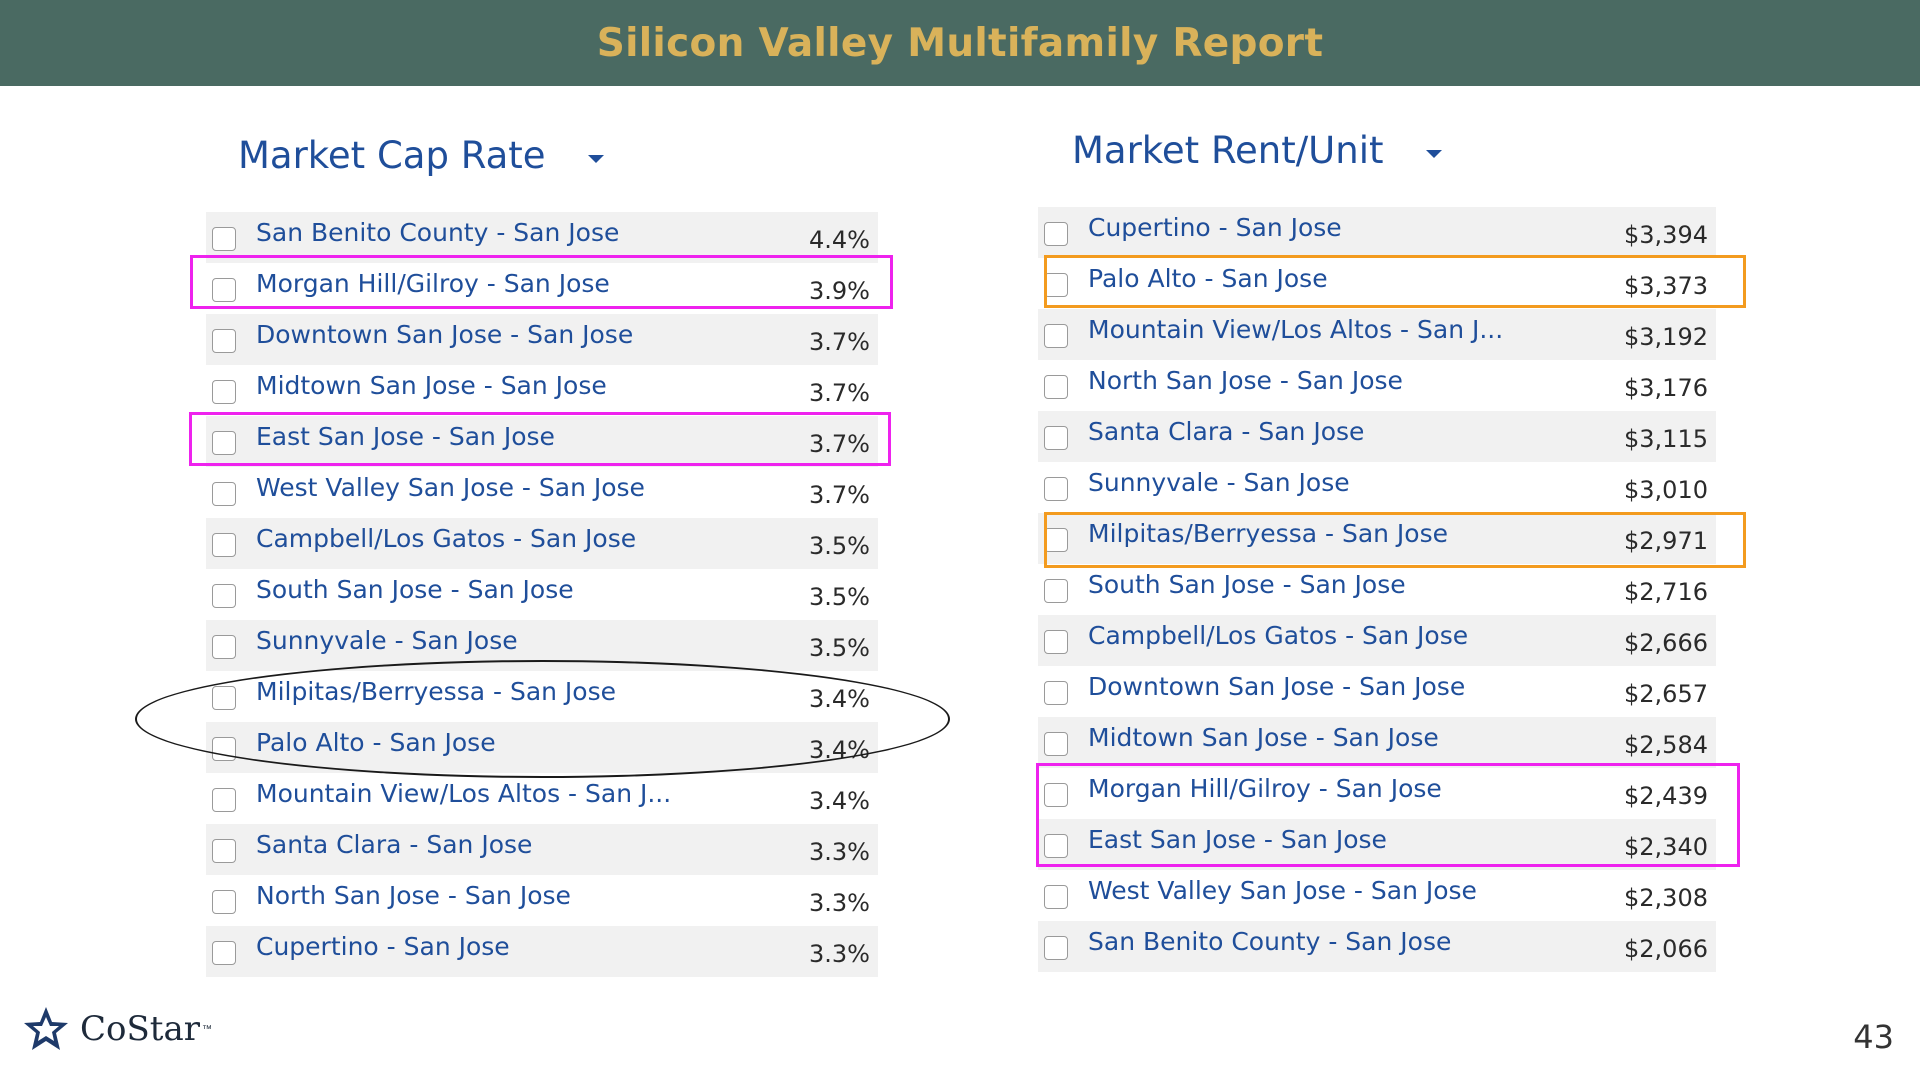  Describe the element at coordinates (46, 1028) in the screenshot. I see `costar-star-icon` at that location.